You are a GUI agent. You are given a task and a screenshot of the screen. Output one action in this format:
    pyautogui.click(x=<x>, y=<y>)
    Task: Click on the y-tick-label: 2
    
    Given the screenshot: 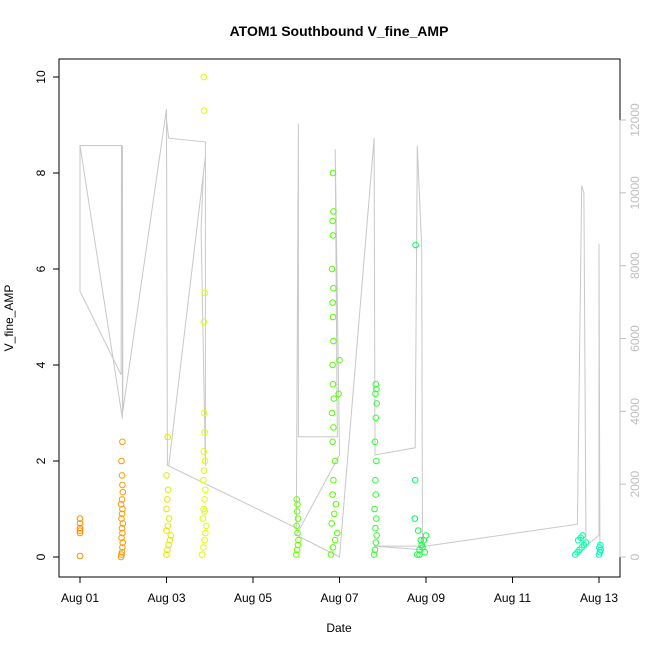 What is the action you would take?
    pyautogui.click(x=41, y=460)
    